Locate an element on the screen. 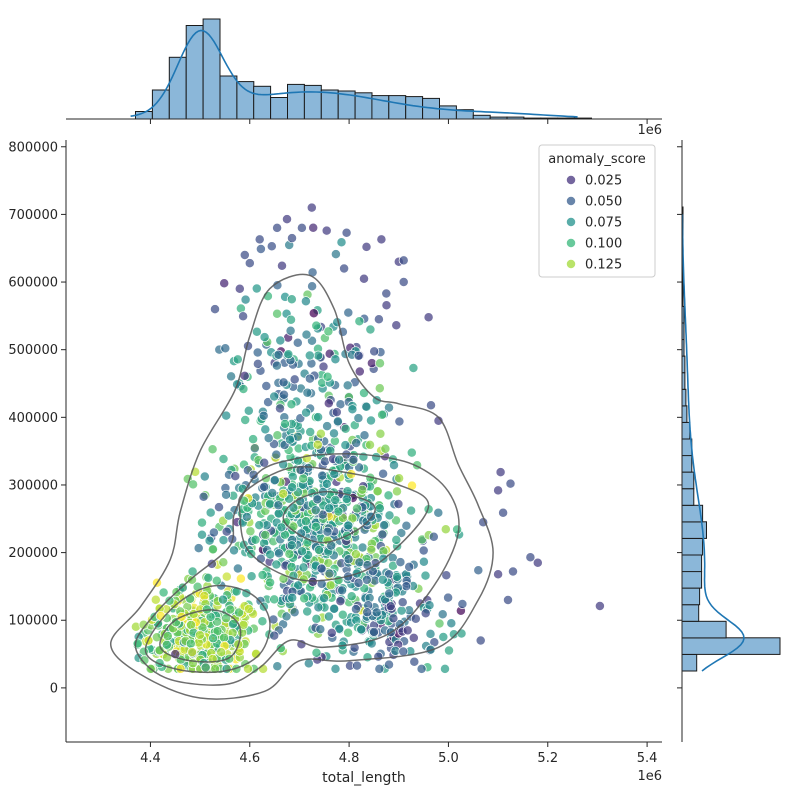 Image resolution: width=800 pixels, height=800 pixels. legend-label: 0.025 is located at coordinates (603, 181).